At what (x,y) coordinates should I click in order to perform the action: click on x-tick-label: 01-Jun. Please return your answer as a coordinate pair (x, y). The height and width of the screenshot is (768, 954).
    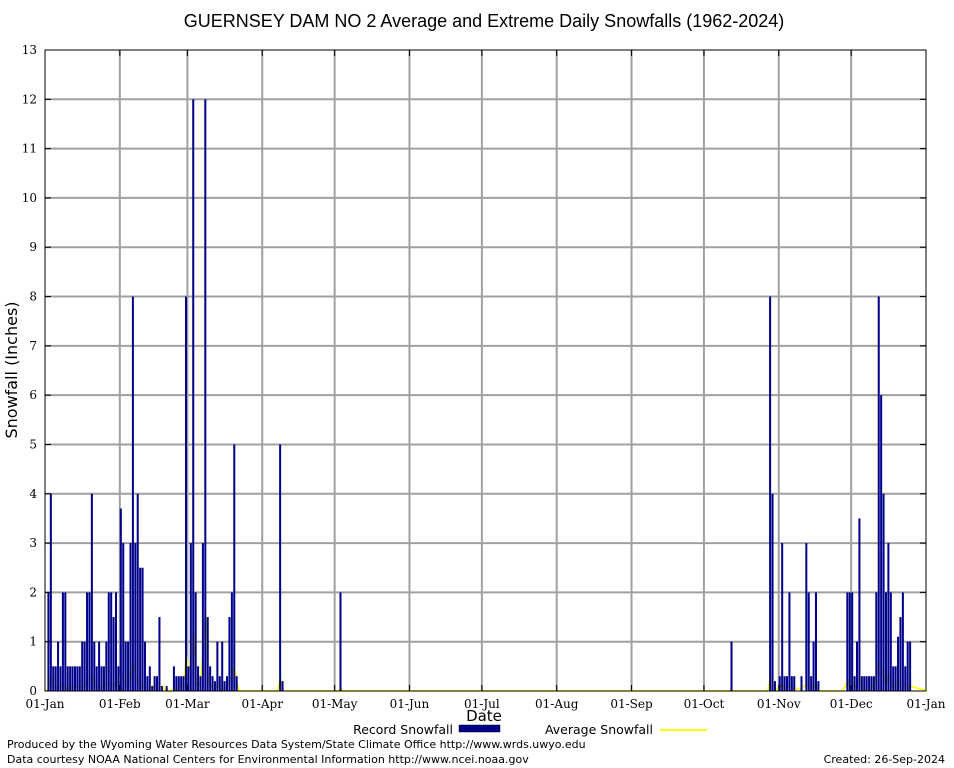
    Looking at the image, I should click on (410, 704).